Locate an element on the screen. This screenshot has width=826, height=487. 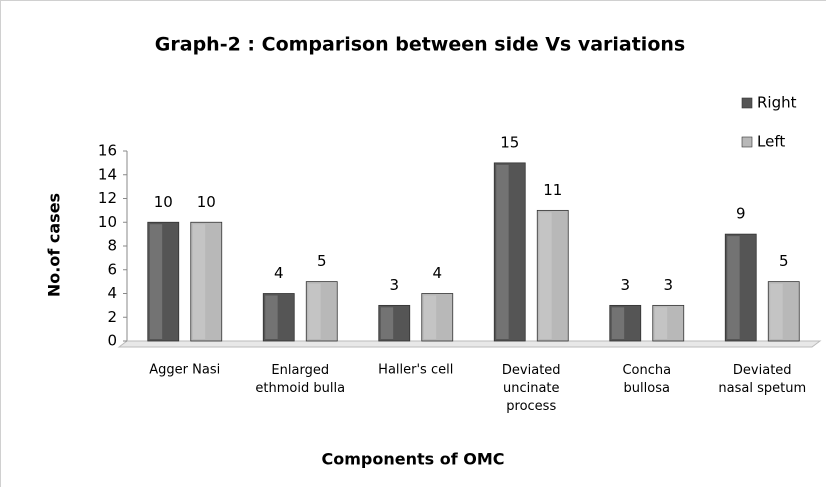
legend-label: Right is located at coordinates (777, 103).